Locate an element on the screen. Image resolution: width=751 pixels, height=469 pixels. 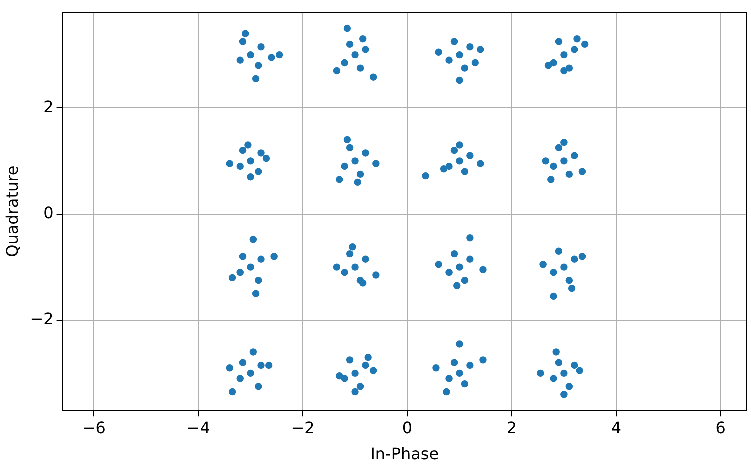
x-tick-label: −4 is located at coordinates (198, 428).